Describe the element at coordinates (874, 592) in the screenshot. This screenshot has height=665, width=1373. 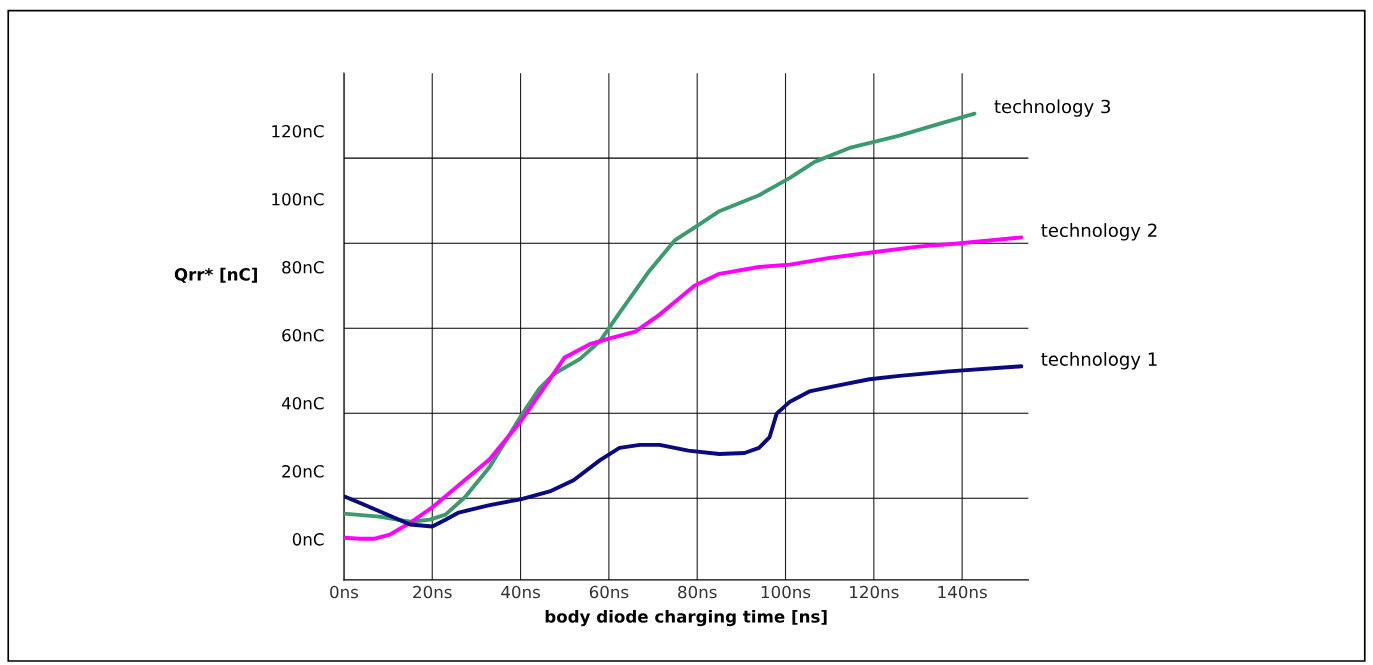
I see `x-tick-label: 120ns` at that location.